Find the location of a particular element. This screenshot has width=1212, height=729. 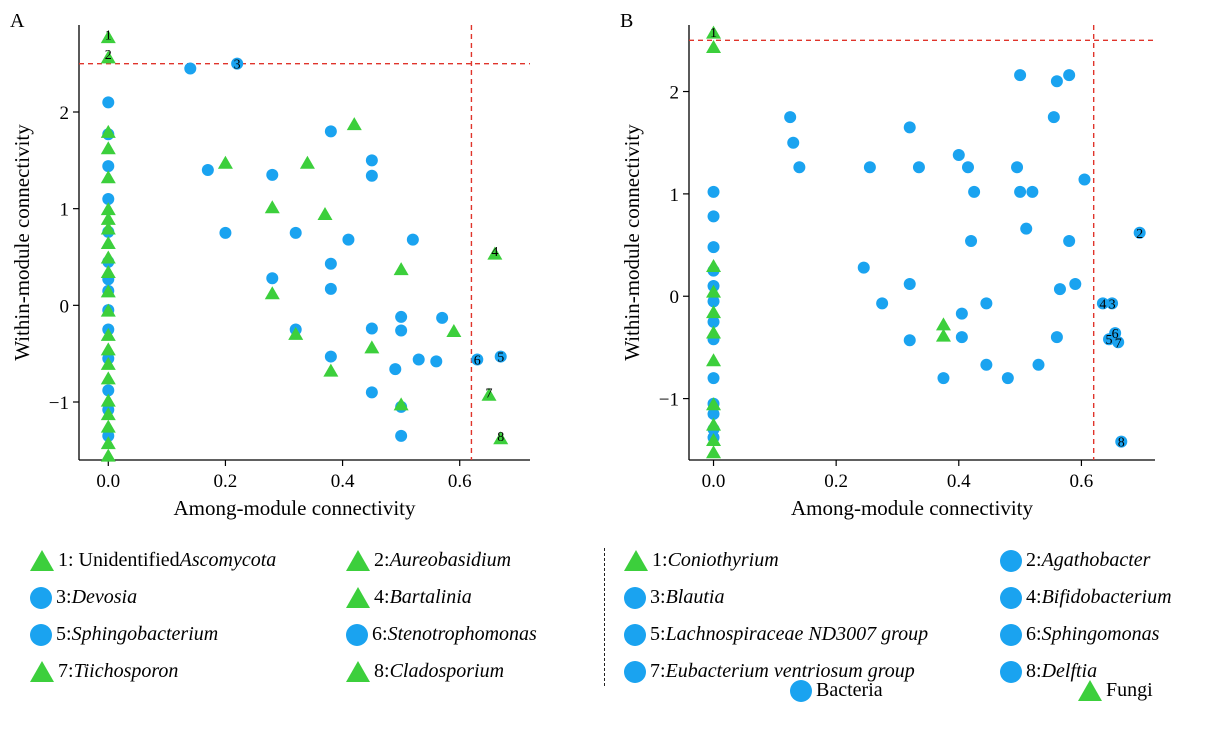

hub-annotation-label: 4 is located at coordinates (494, 252).